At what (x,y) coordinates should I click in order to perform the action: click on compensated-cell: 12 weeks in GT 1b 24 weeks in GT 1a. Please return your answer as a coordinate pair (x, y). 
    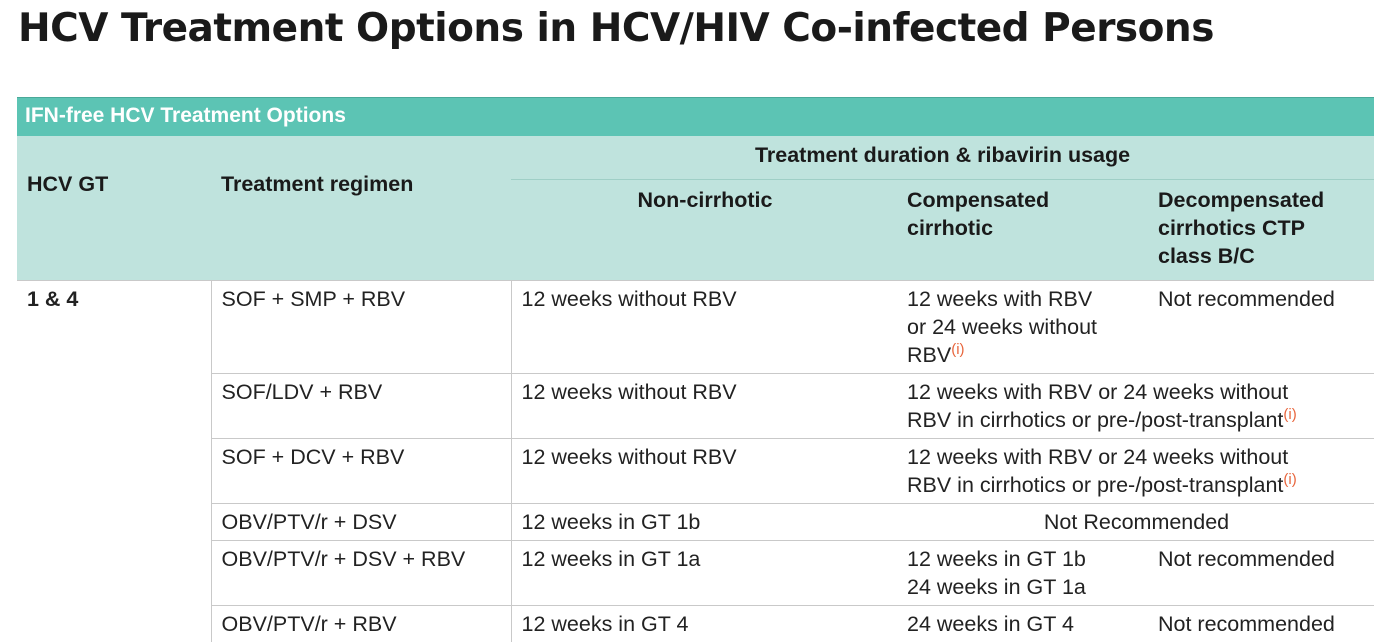
    Looking at the image, I should click on (1022, 572).